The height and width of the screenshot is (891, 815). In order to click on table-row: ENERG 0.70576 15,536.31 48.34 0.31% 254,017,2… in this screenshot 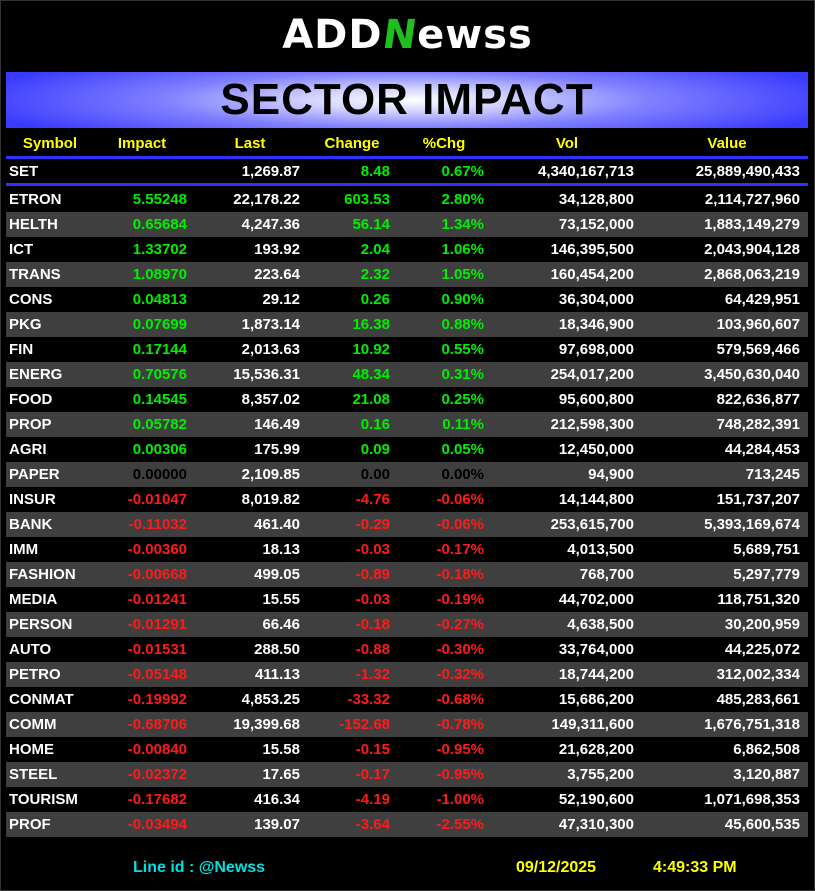, I will do `click(407, 374)`.